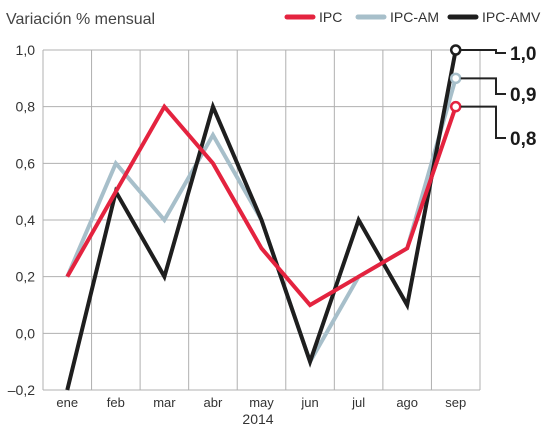  I want to click on legend-label: IPC, so click(330, 17).